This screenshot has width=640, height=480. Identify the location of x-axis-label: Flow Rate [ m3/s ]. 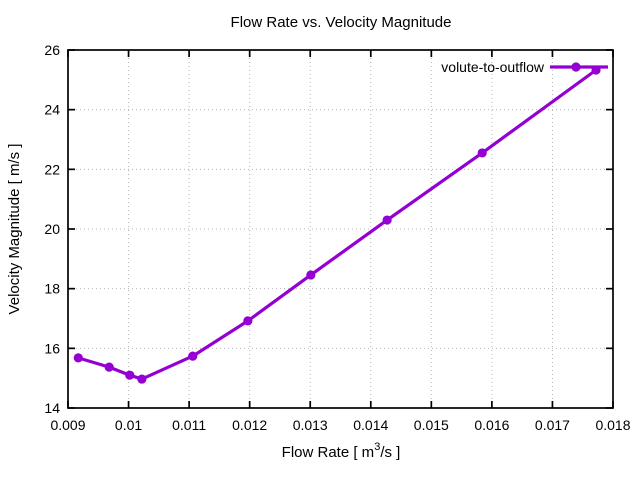
(341, 451).